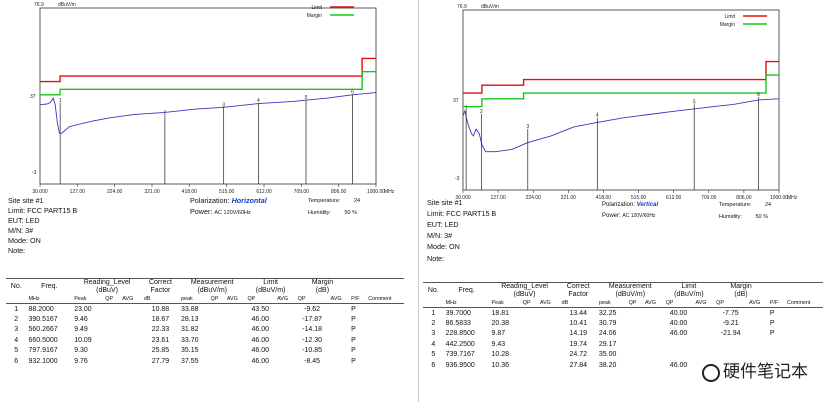  What do you see at coordinates (81, 361) in the screenshot?
I see `cell-peak: 9.76` at bounding box center [81, 361].